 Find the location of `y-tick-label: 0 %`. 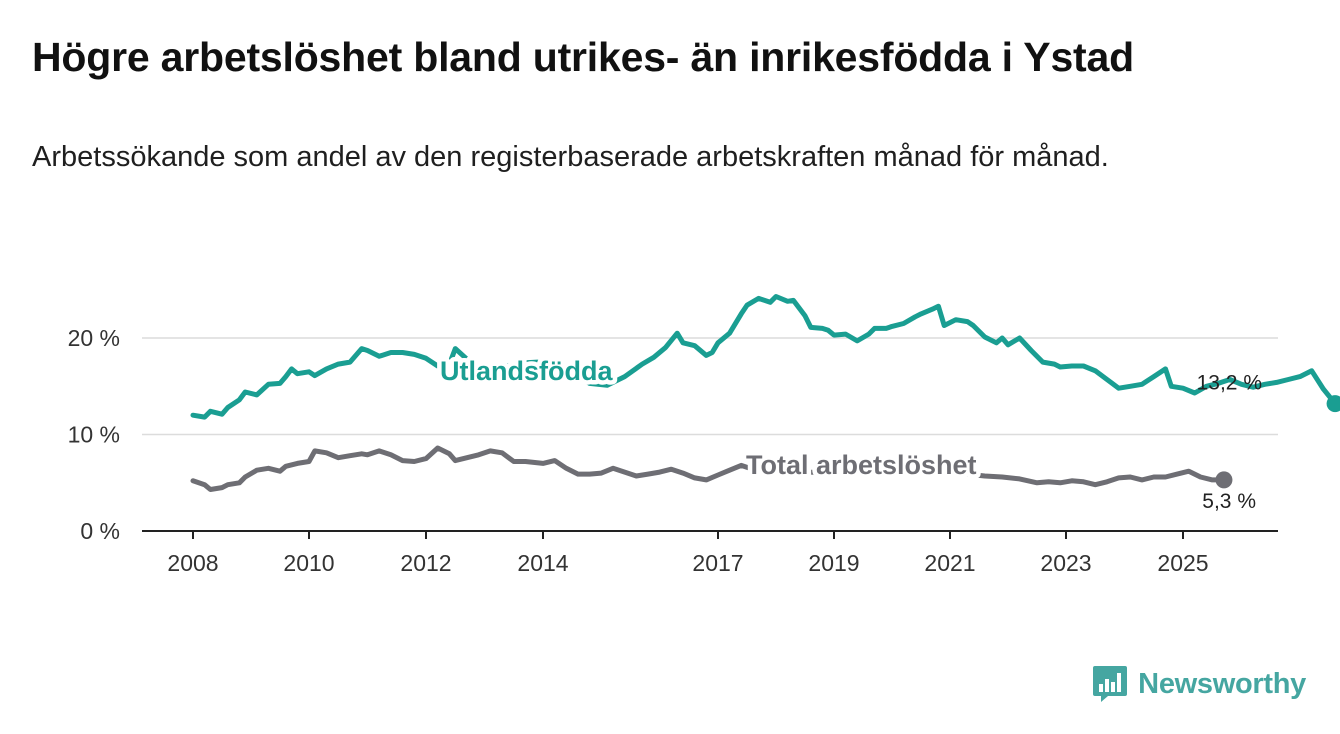

y-tick-label: 0 % is located at coordinates (100, 531).